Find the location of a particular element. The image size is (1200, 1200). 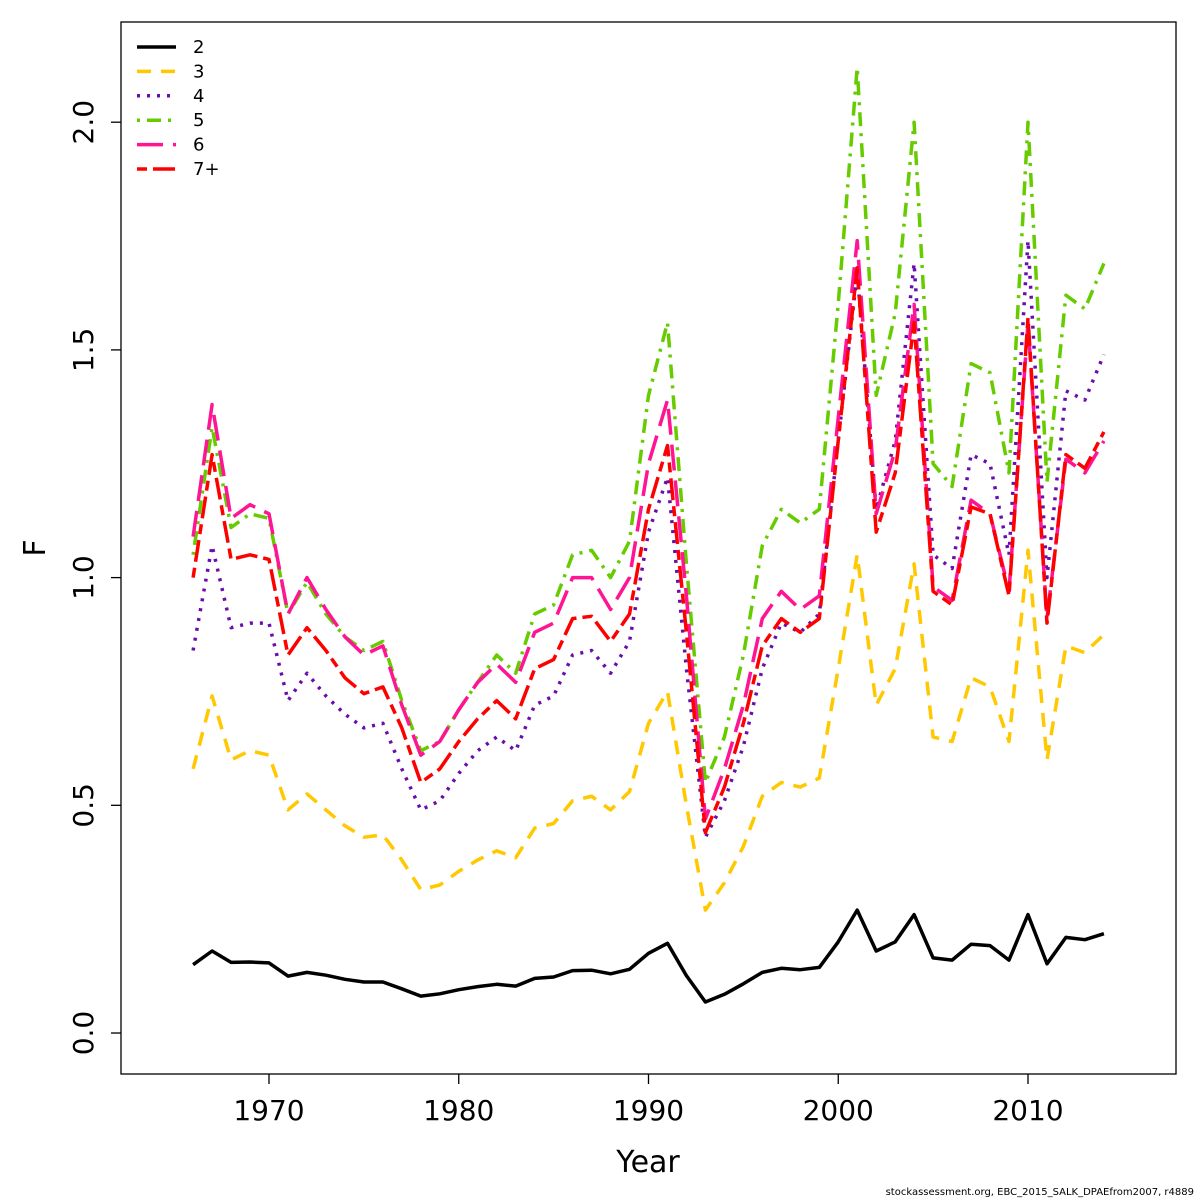

x-tick-label: 2010 is located at coordinates (1027, 1110).